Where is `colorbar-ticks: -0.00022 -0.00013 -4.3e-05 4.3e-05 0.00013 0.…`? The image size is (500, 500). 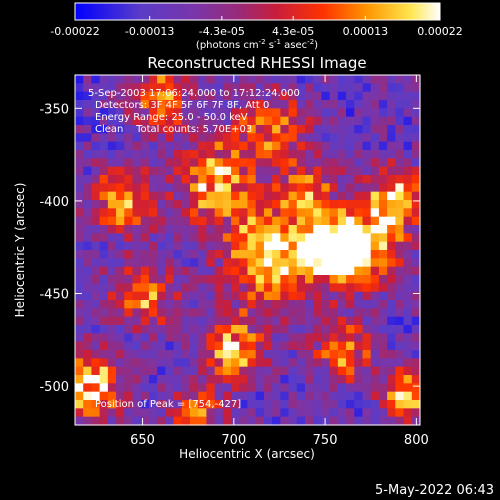 colorbar-ticks: -0.00022 -0.00013 -4.3e-05 4.3e-05 0.00013 0.… is located at coordinates (256, 27).